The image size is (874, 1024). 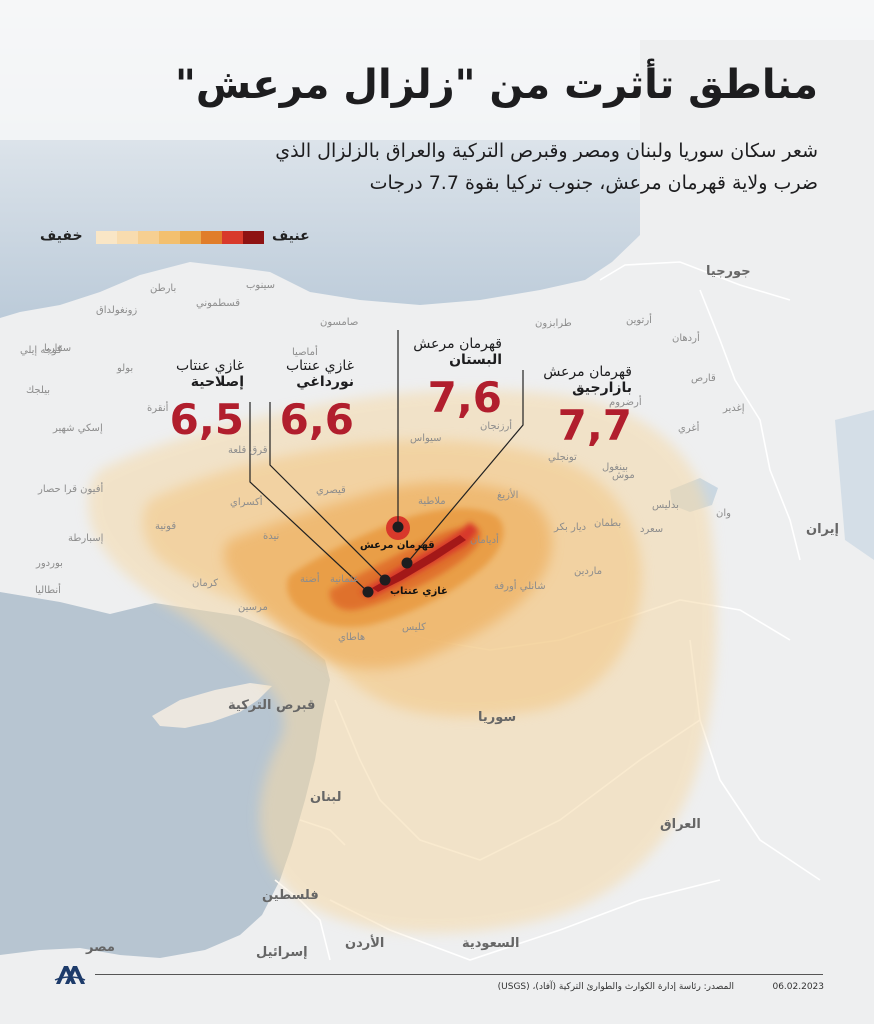 I want to click on label-kahramanmaras: قهرمان مرعش, so click(x=397, y=545).